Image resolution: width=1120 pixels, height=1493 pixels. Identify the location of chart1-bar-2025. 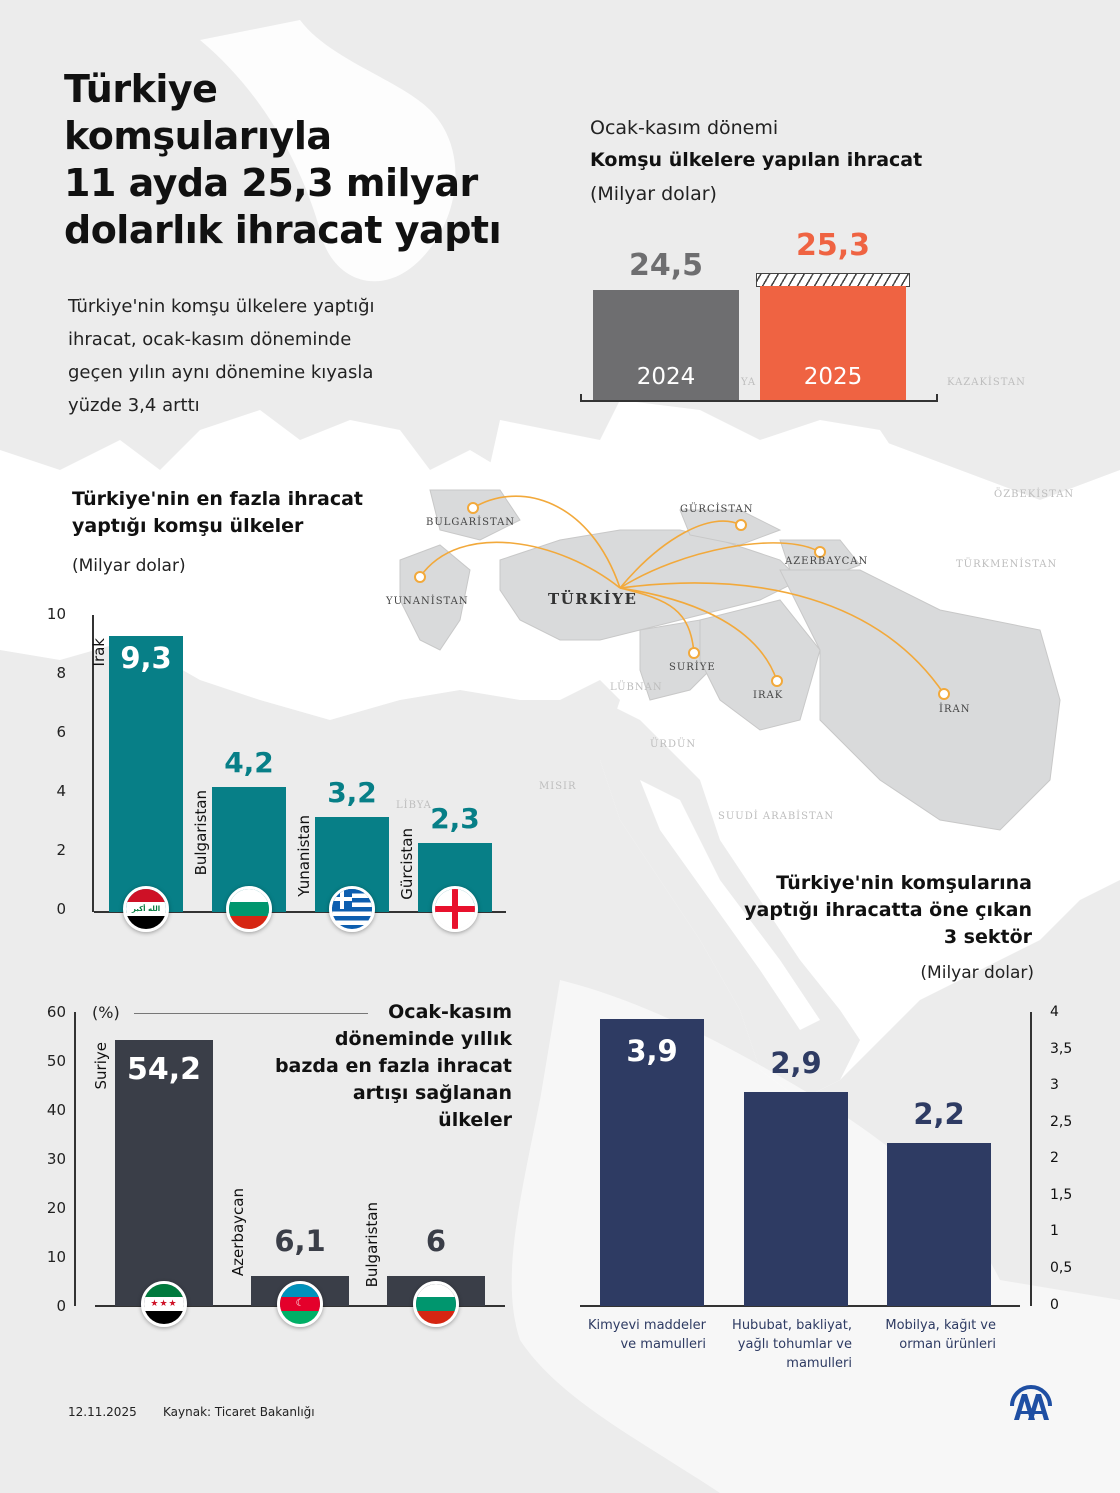
(833, 343).